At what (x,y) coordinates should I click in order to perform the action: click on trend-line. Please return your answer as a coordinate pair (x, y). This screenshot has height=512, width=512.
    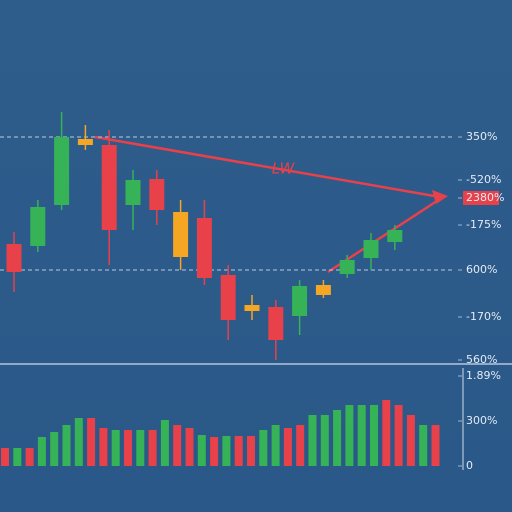
    Looking at the image, I should click on (267, 167).